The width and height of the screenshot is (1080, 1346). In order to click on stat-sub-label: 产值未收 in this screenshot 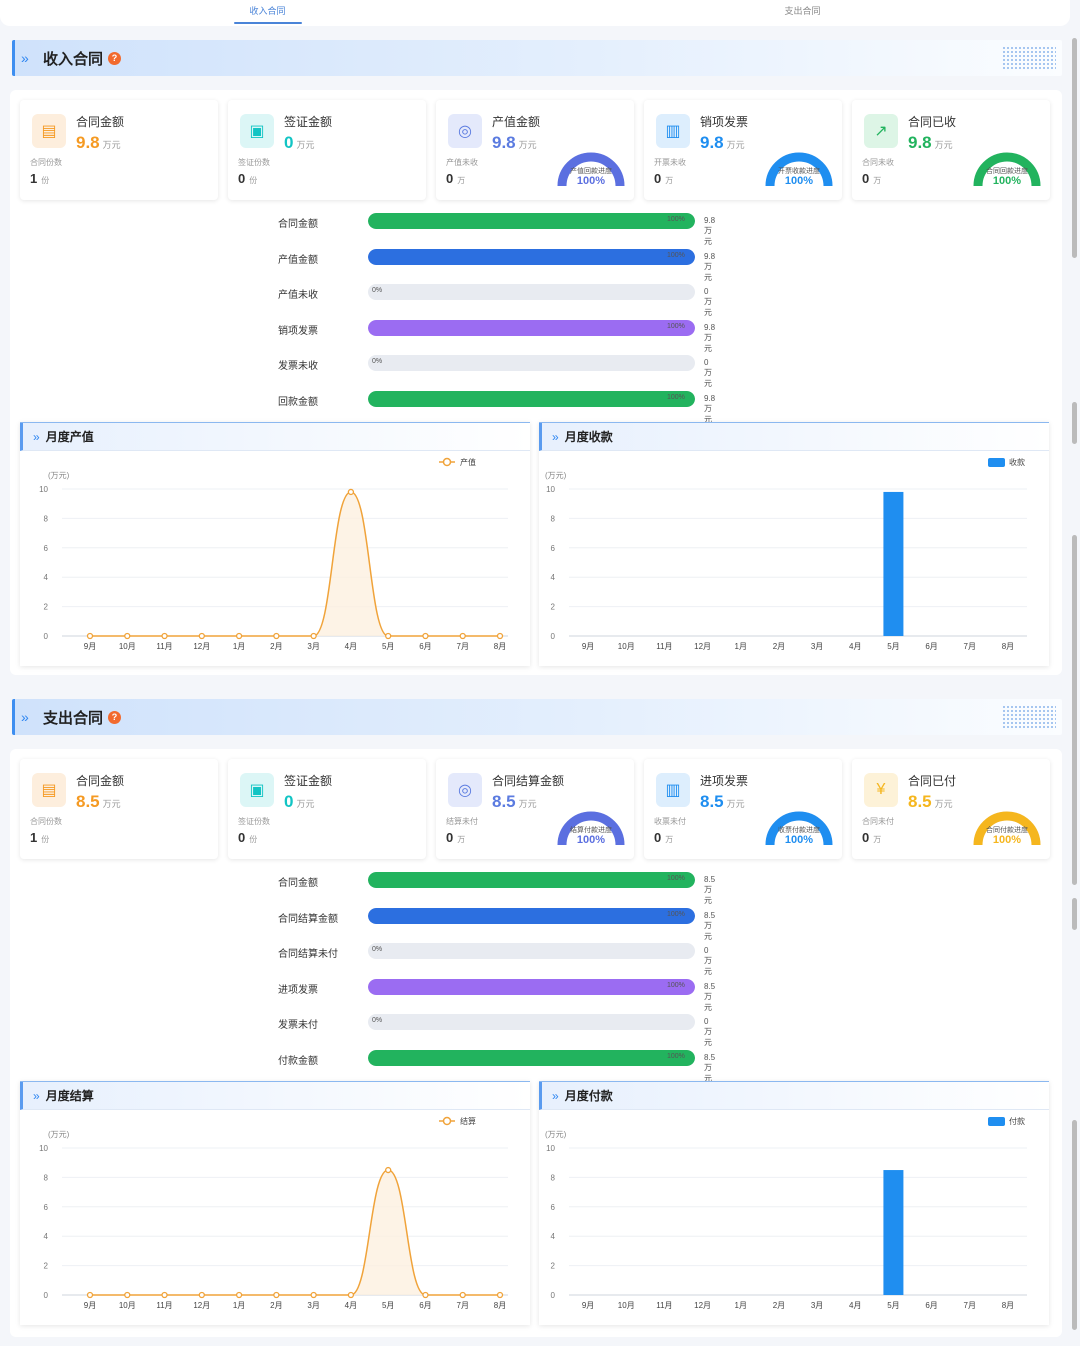, I will do `click(462, 162)`.